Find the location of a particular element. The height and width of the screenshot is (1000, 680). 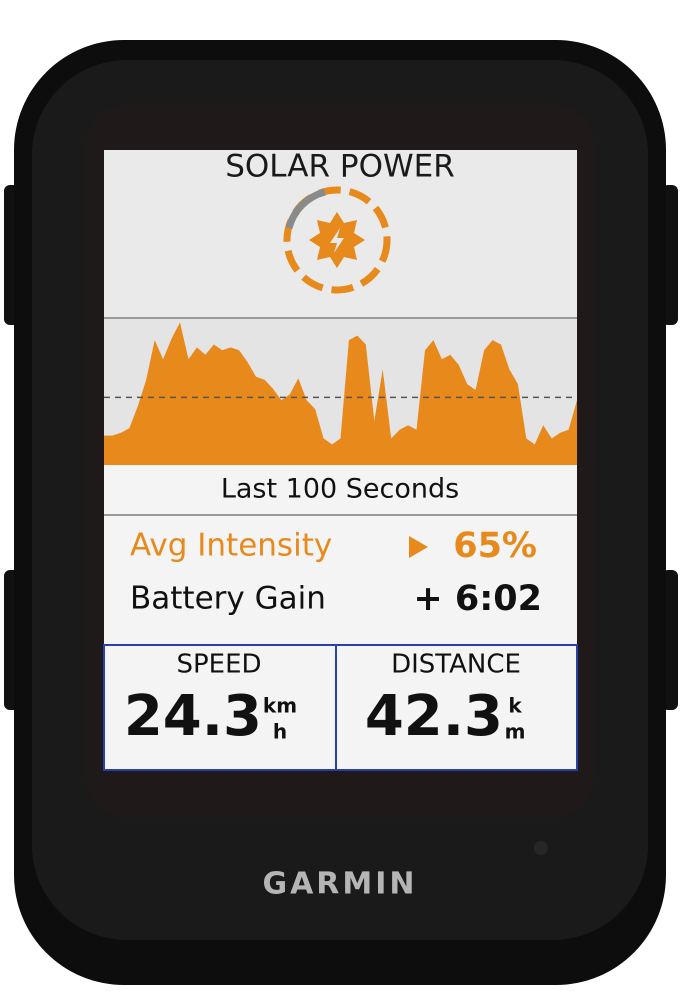

icon-ring is located at coordinates (337, 240).